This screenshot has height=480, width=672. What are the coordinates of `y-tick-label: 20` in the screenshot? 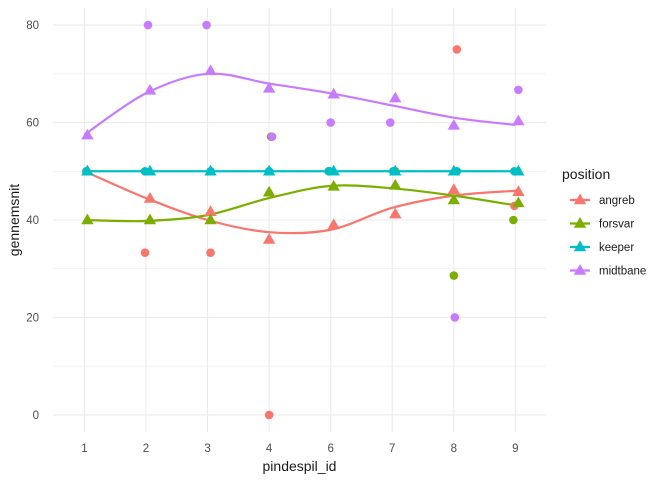 It's located at (32, 318).